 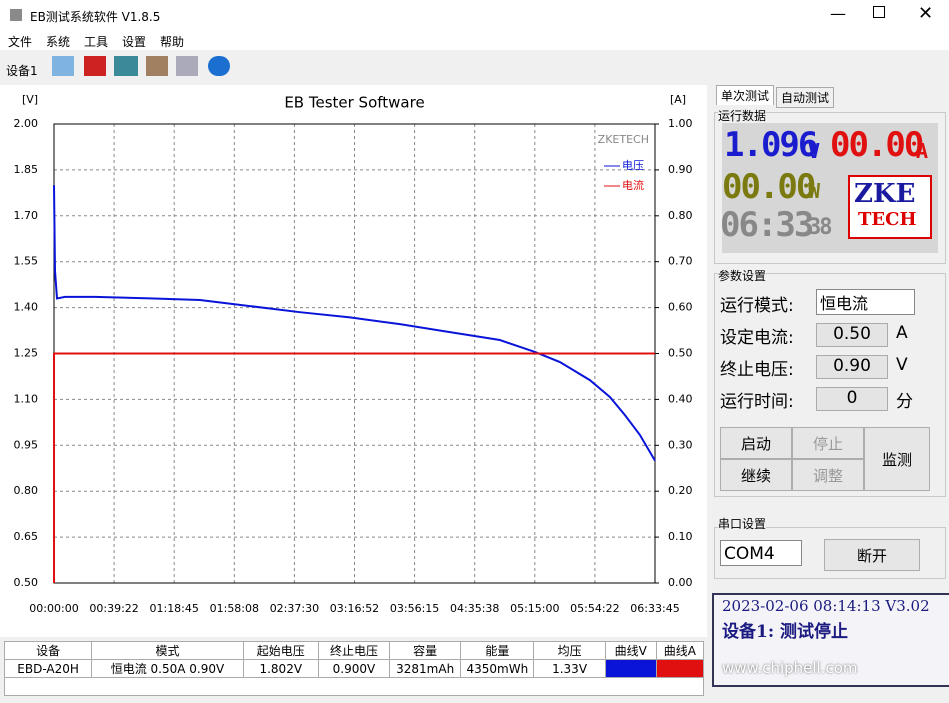 I want to click on cell: 4350mWh, so click(x=497, y=668).